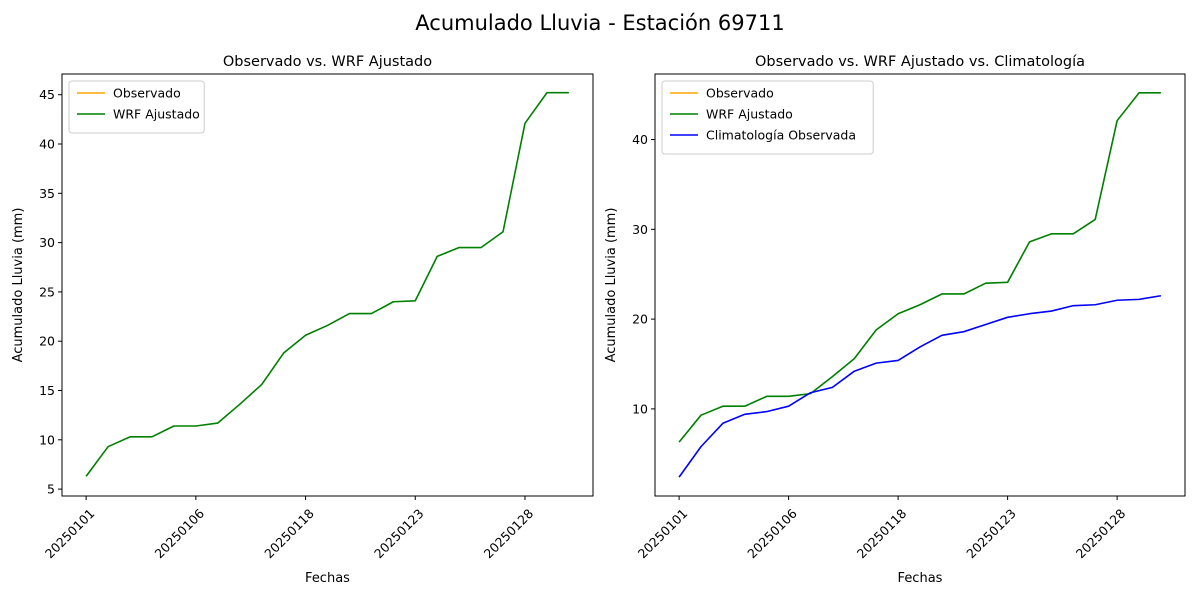  What do you see at coordinates (781, 135) in the screenshot?
I see `legend-label: Climatología Observada` at bounding box center [781, 135].